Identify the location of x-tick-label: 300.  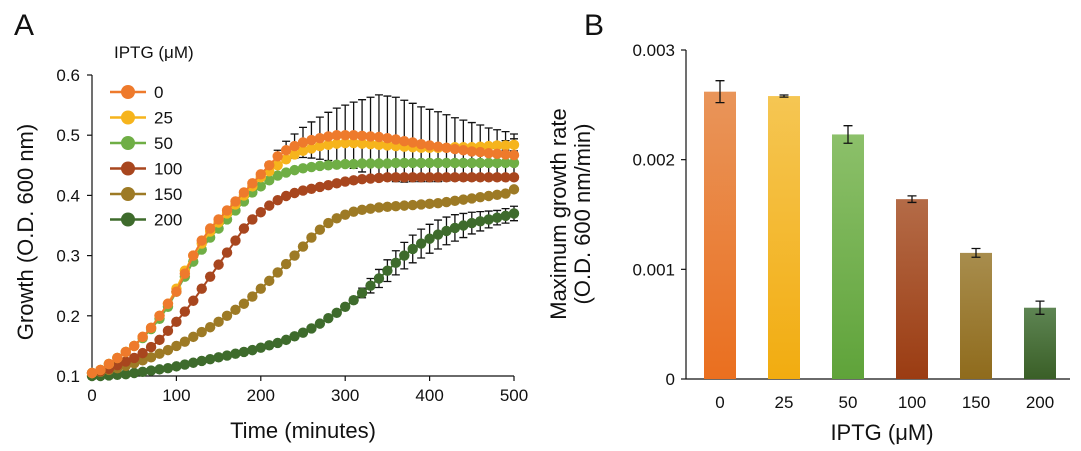
(345, 395).